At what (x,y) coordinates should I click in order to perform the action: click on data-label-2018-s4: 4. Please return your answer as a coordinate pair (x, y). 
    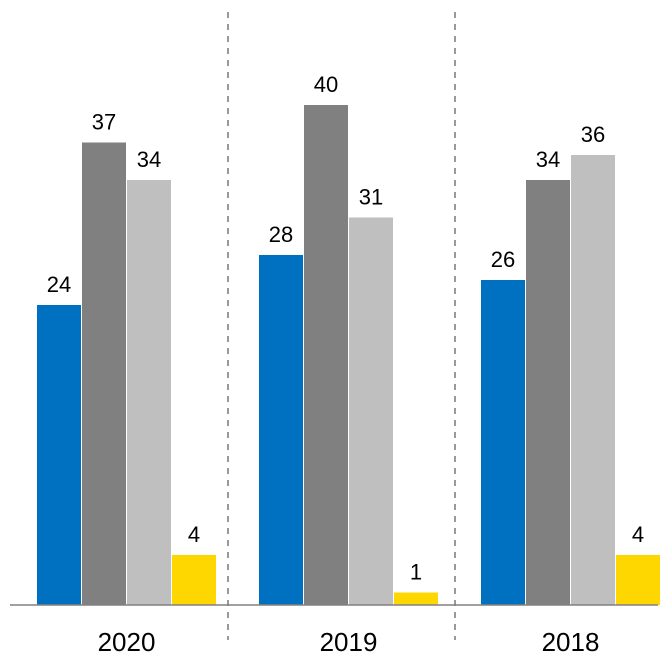
    Looking at the image, I should click on (638, 534).